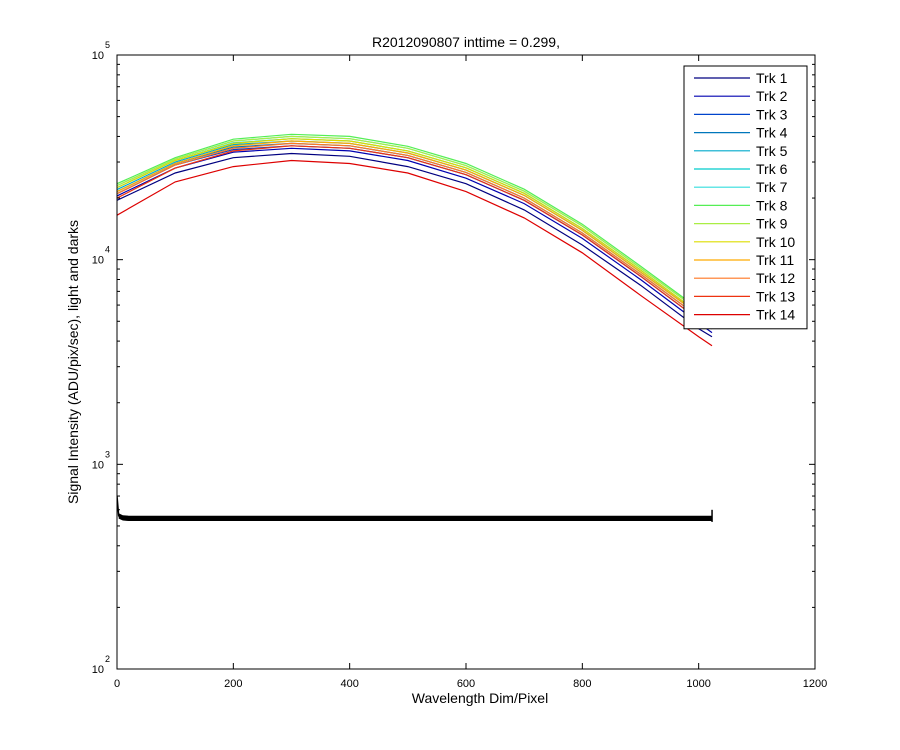  What do you see at coordinates (775, 278) in the screenshot?
I see `legend-label-trk-12: Trk 12` at bounding box center [775, 278].